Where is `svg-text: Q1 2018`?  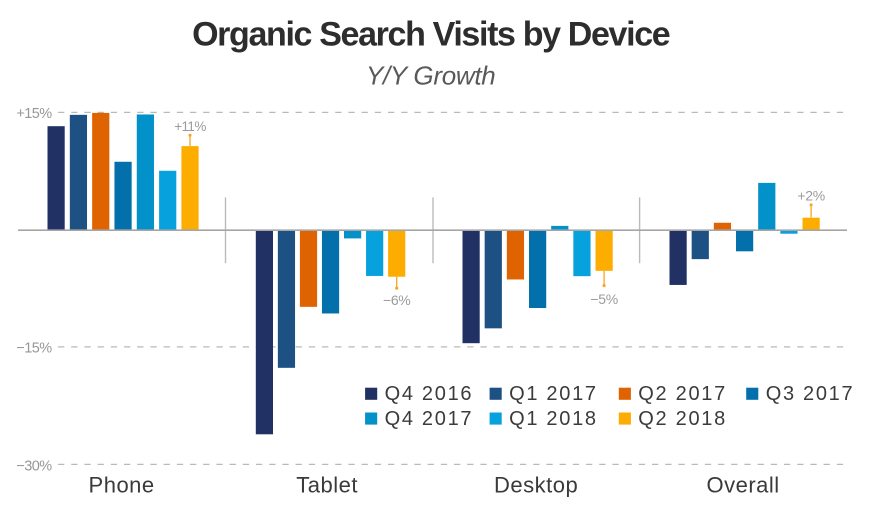
svg-text: Q1 2018 is located at coordinates (553, 419).